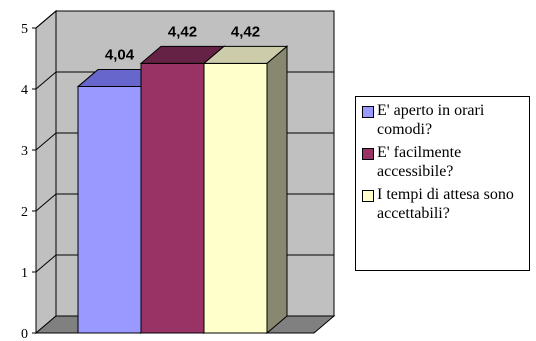 The width and height of the screenshot is (536, 341). What do you see at coordinates (277, 190) in the screenshot?
I see `bar-side` at bounding box center [277, 190].